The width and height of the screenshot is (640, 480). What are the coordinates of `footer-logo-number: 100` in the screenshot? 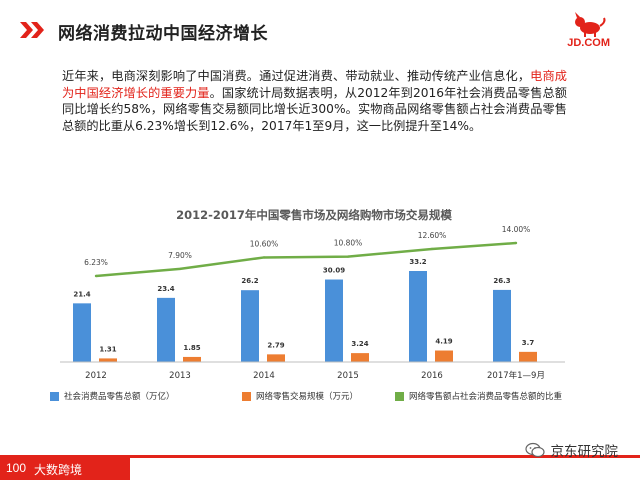 It's located at (16, 468).